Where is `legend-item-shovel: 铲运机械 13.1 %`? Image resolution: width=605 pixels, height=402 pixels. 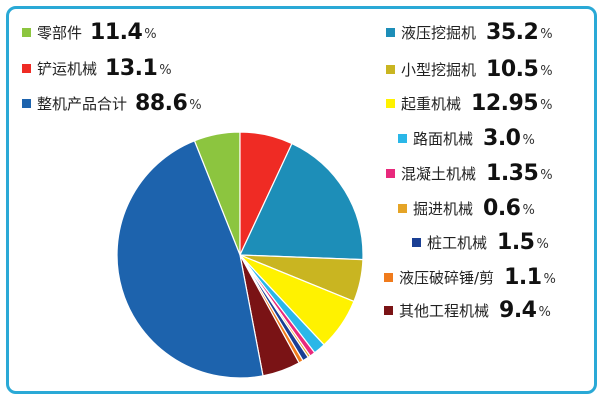
legend-item-shovel: 铲运机械 13.1 % is located at coordinates (97, 68).